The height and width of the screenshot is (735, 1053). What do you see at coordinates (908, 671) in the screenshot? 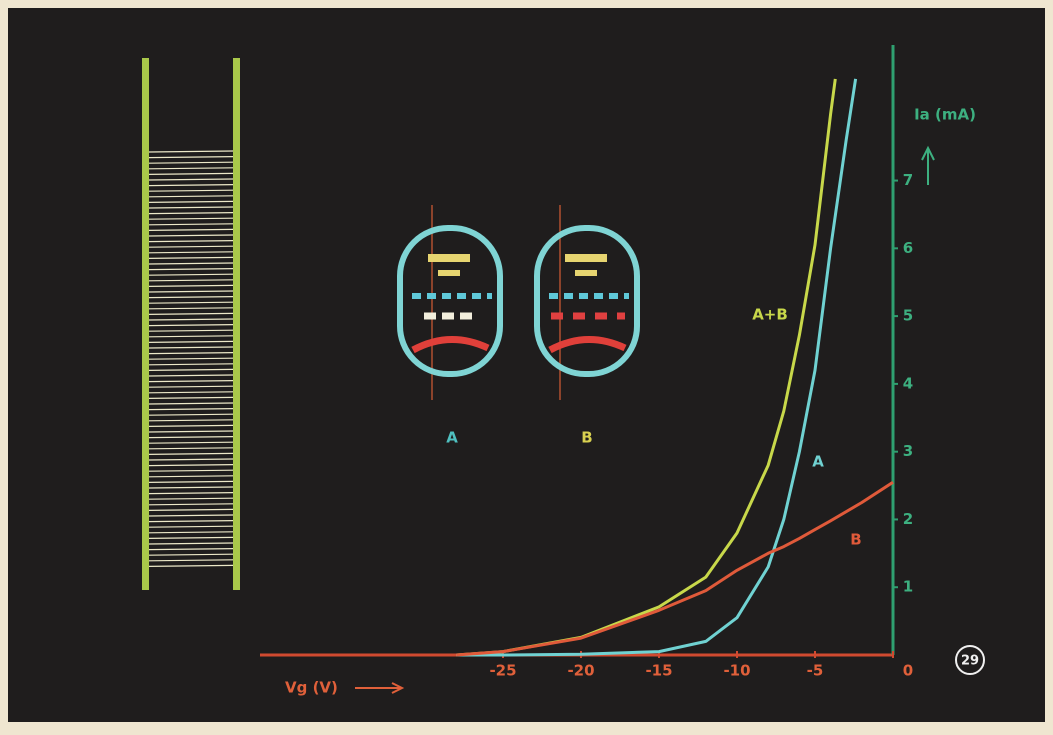
I see `x-tick-label: 0` at bounding box center [908, 671].